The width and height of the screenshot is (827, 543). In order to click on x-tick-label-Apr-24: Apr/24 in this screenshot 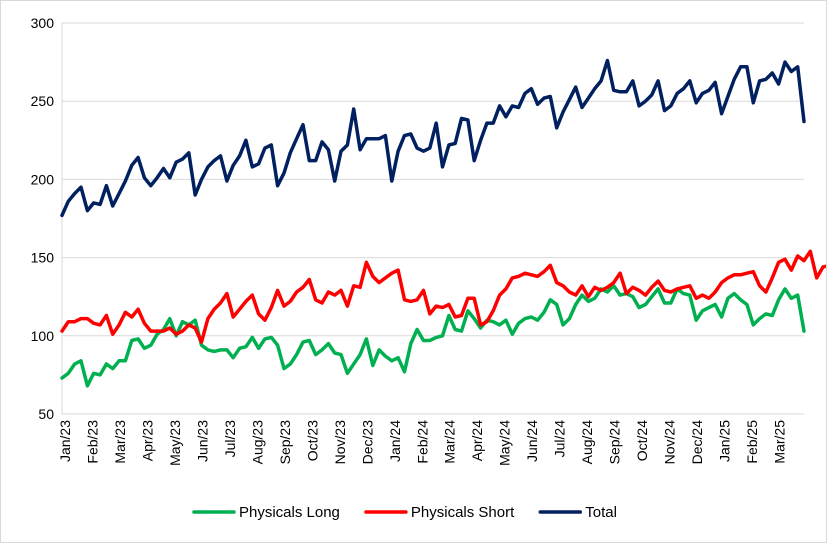, I will do `click(477, 440)`.